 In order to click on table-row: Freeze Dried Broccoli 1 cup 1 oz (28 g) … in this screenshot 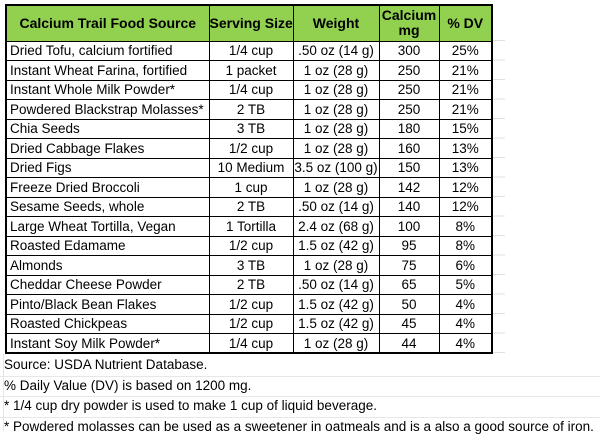, I will do `click(249, 188)`.